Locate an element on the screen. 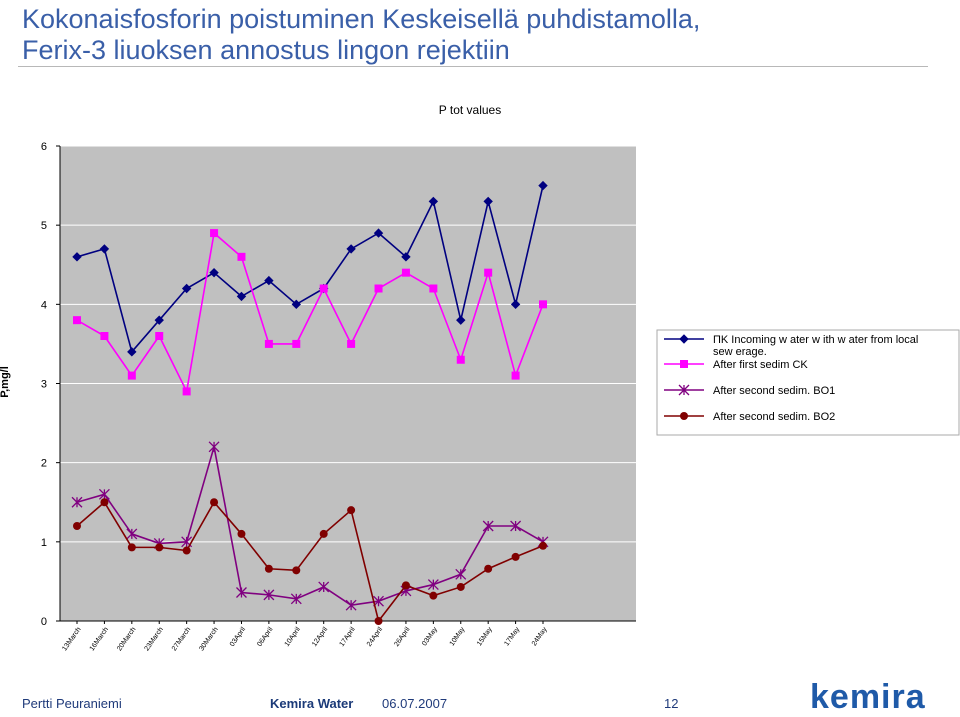  x-tick-label: 13March is located at coordinates (71, 639).